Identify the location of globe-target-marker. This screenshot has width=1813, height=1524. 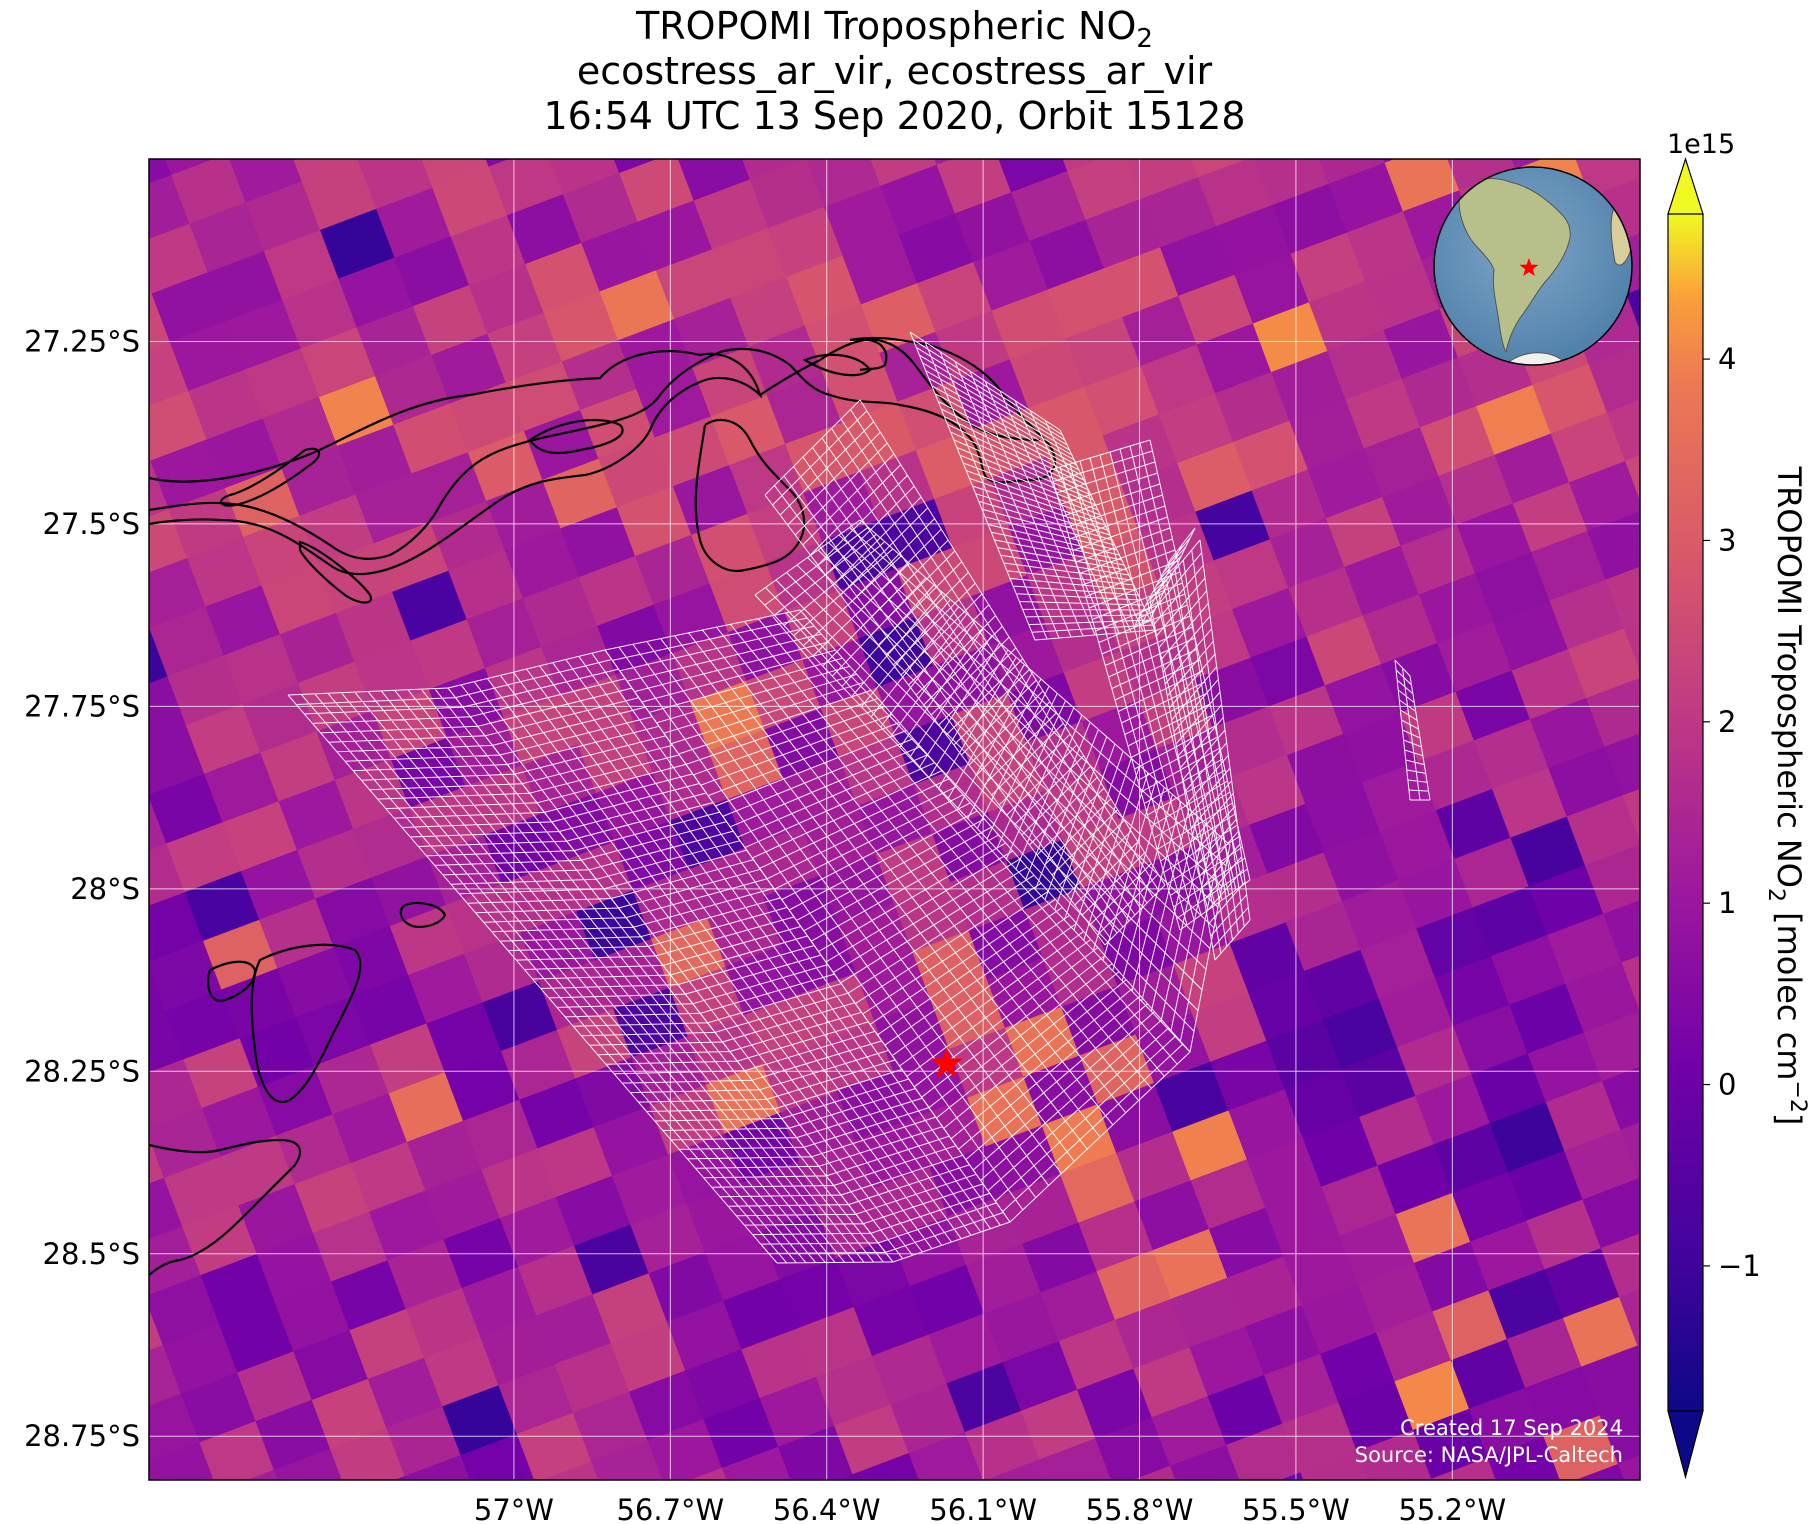
(1529, 267).